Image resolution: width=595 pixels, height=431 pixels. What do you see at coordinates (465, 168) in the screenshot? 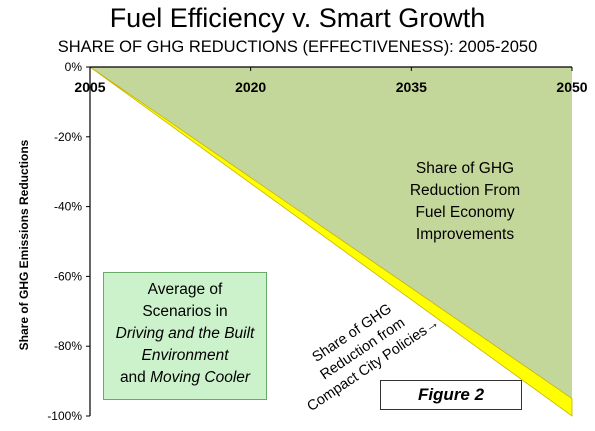
I see `fuel-label-line: Share of GHG` at bounding box center [465, 168].